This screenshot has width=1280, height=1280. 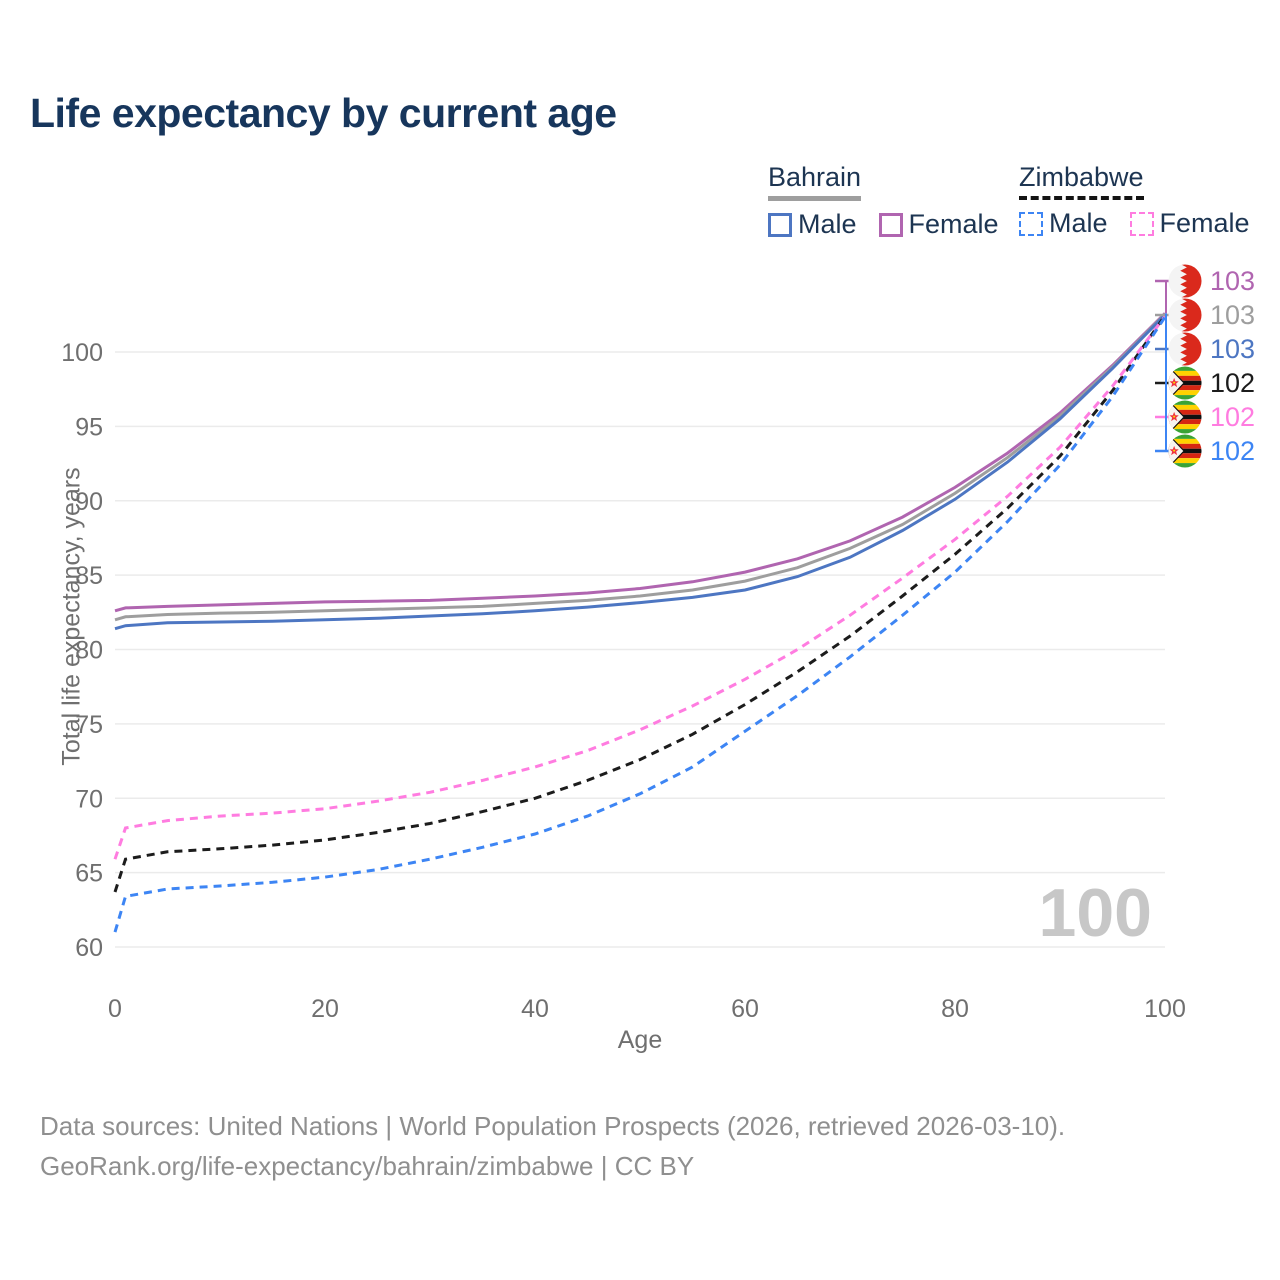 I want to click on y-tick-60: 60, so click(x=89, y=948).